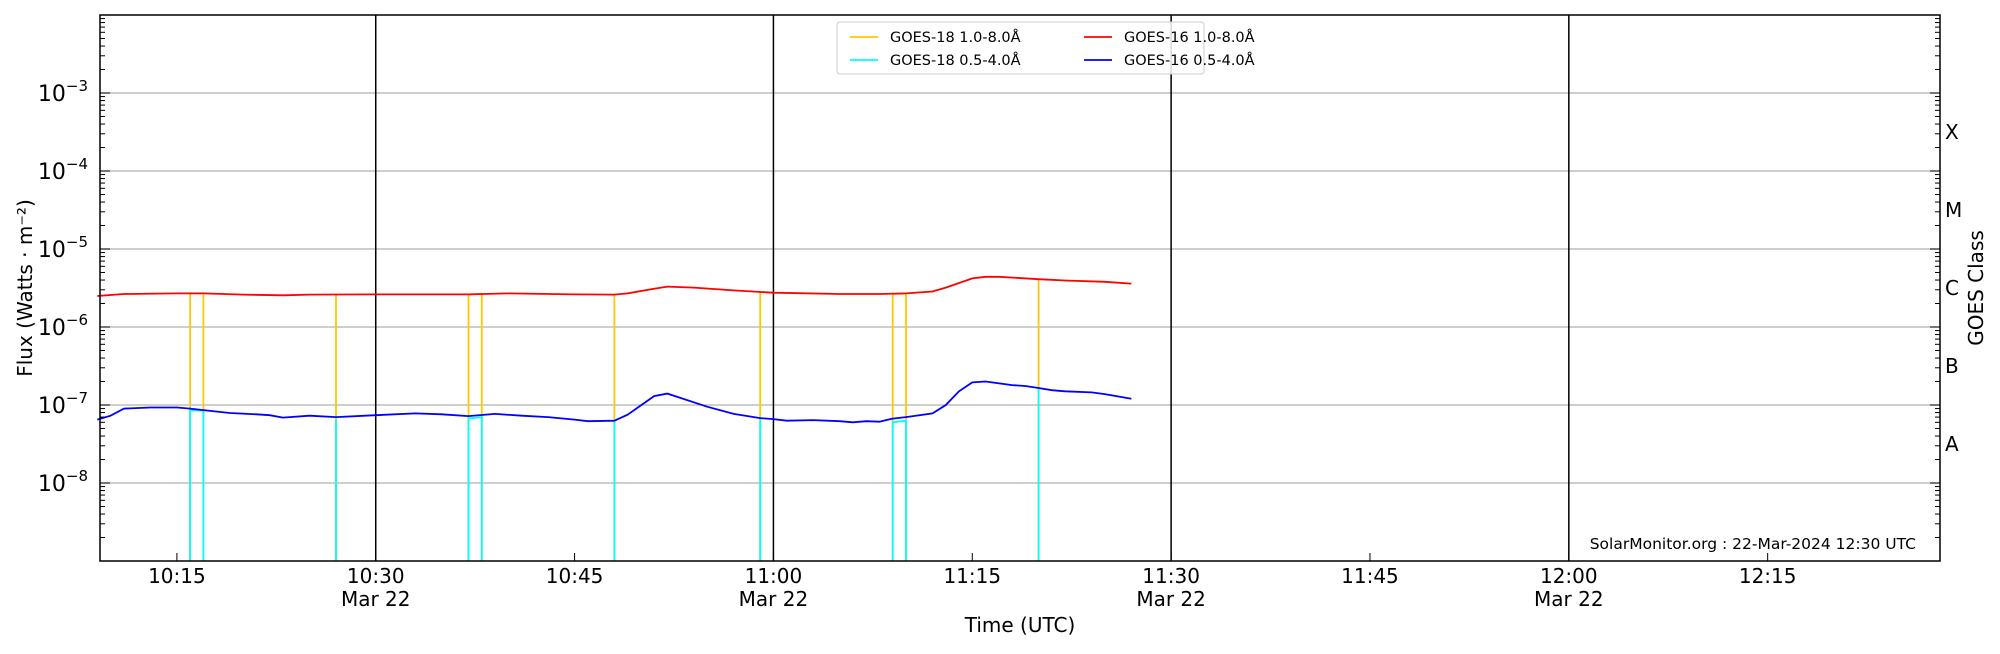 Image resolution: width=2000 pixels, height=654 pixels. What do you see at coordinates (614, 286) in the screenshot?
I see `series-goes-16-1-0-8-0-` at bounding box center [614, 286].